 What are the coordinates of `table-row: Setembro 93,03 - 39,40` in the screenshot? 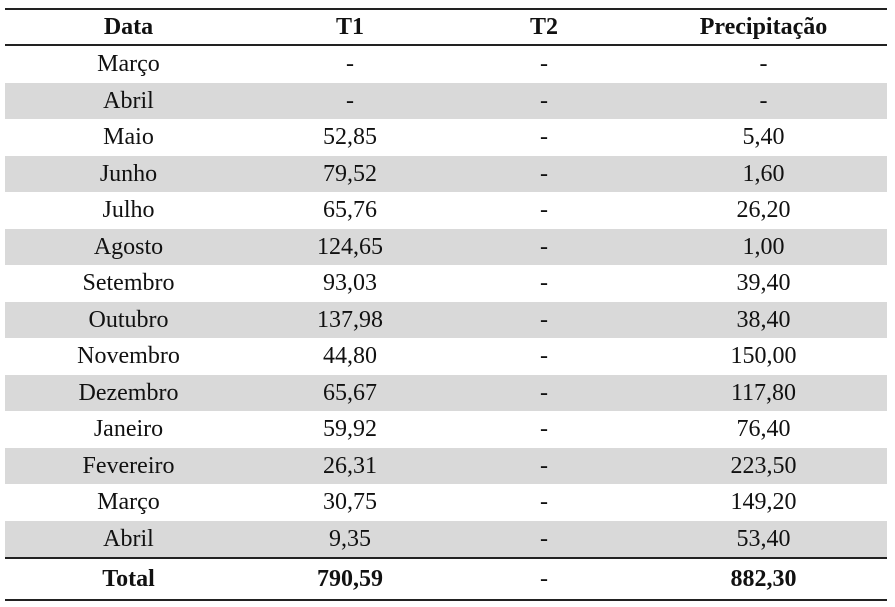 It's located at (446, 283).